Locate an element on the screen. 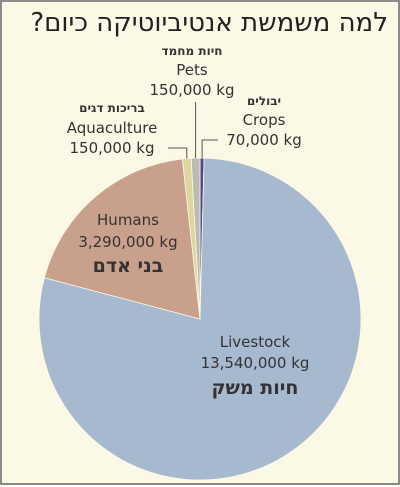  aquaculture-value: 150,000 kg is located at coordinates (111, 148).